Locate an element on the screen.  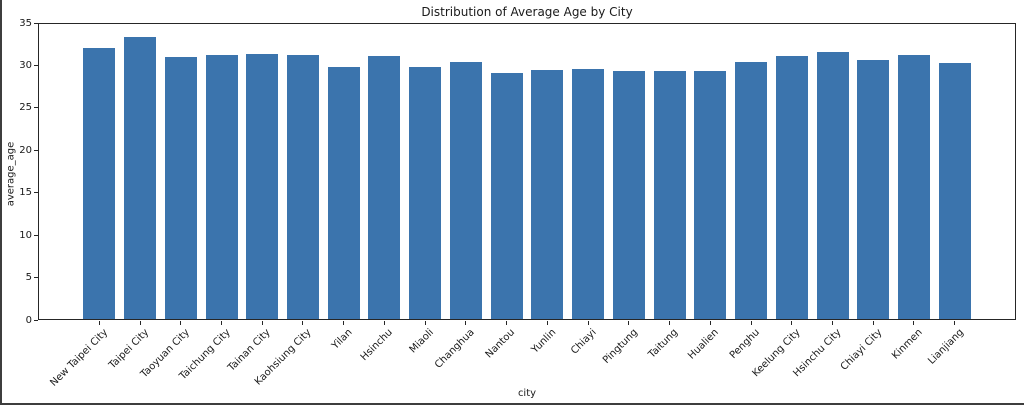
y-tick-label: 25 is located at coordinates (25, 108).